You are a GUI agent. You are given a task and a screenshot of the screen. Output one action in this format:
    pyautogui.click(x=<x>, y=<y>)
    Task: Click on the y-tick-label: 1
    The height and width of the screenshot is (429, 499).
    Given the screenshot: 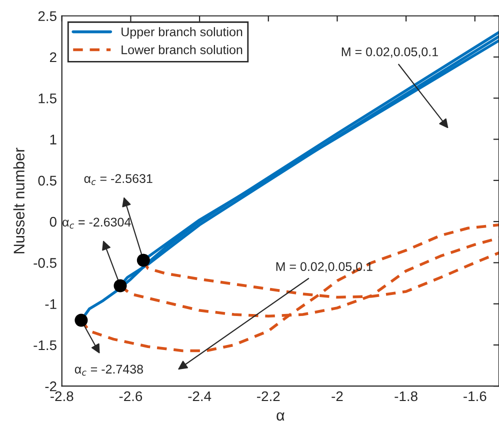 What is the action you would take?
    pyautogui.click(x=53, y=139)
    